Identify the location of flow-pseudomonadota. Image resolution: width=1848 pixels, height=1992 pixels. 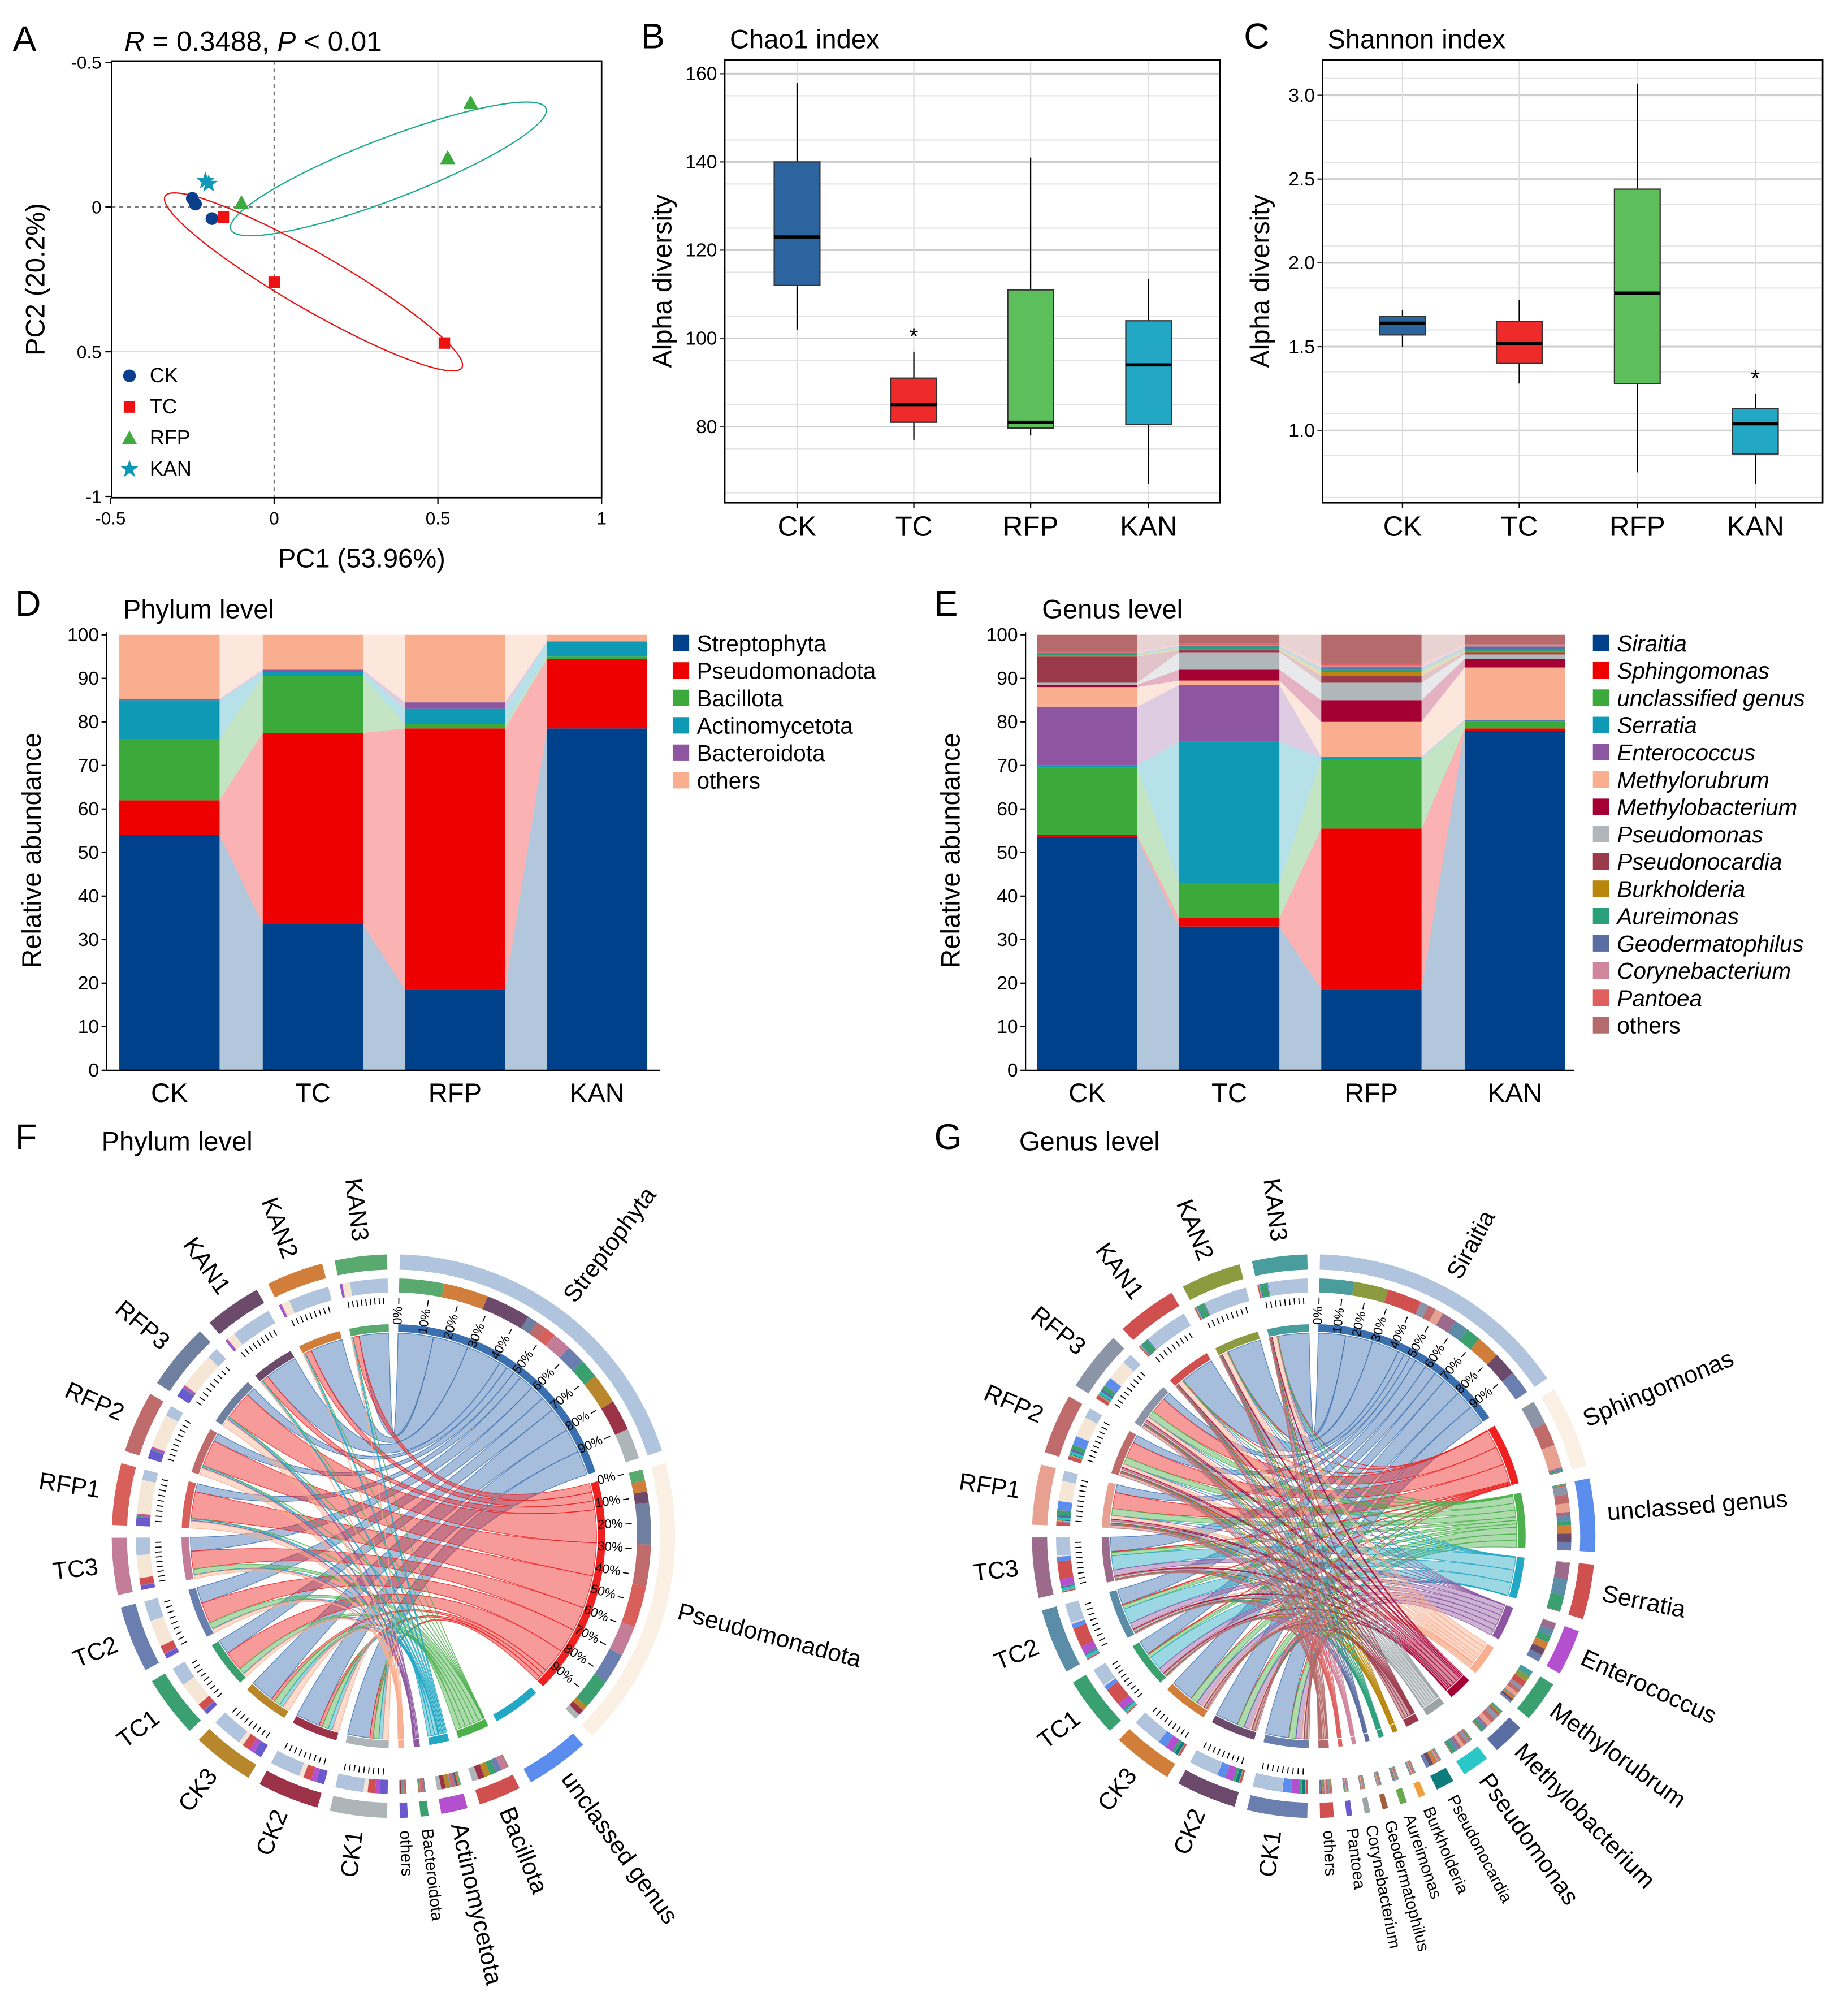
(241, 828).